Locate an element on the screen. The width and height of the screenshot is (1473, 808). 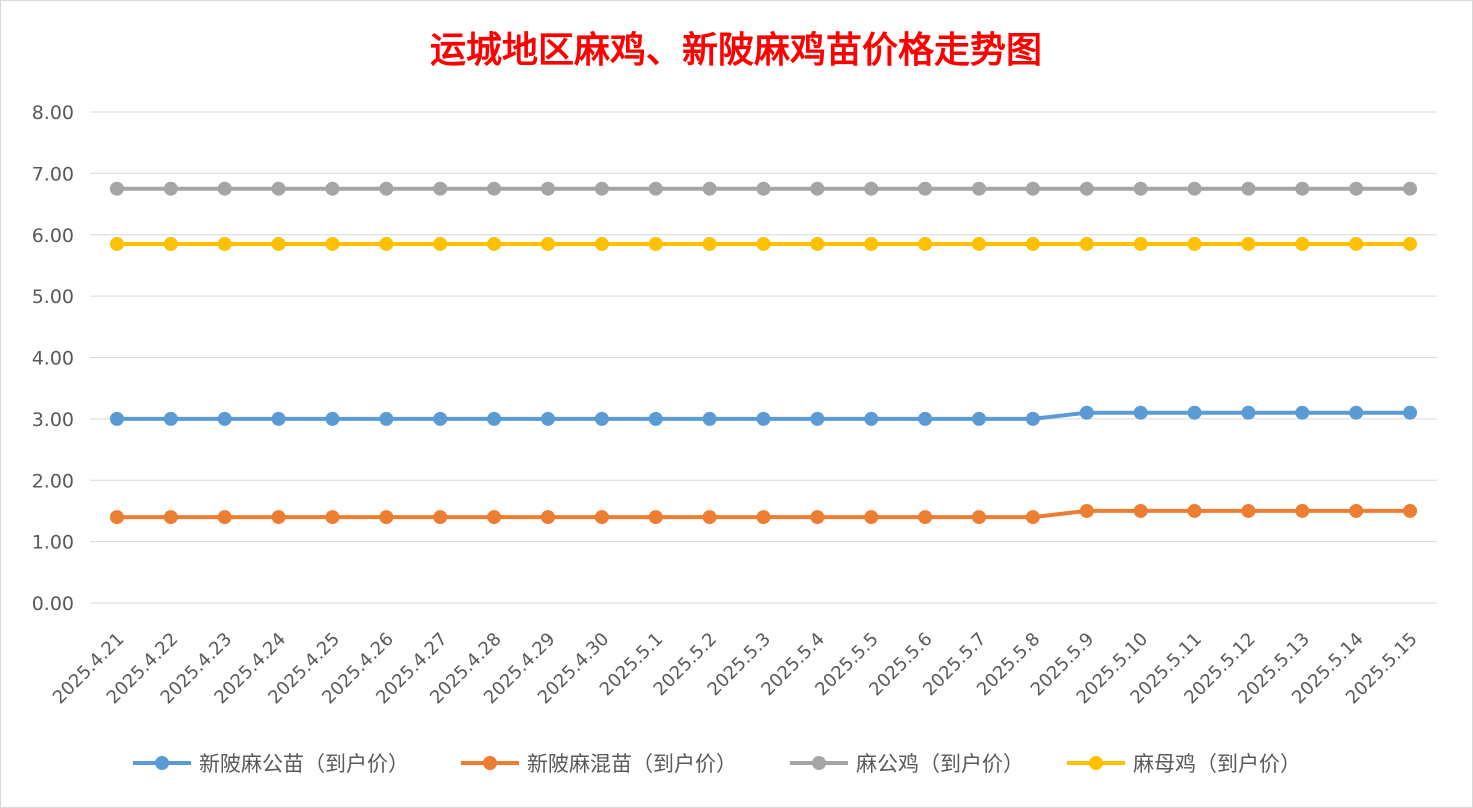
legend-item-2: 新陂麻混苗（到户价） is located at coordinates (599, 764).